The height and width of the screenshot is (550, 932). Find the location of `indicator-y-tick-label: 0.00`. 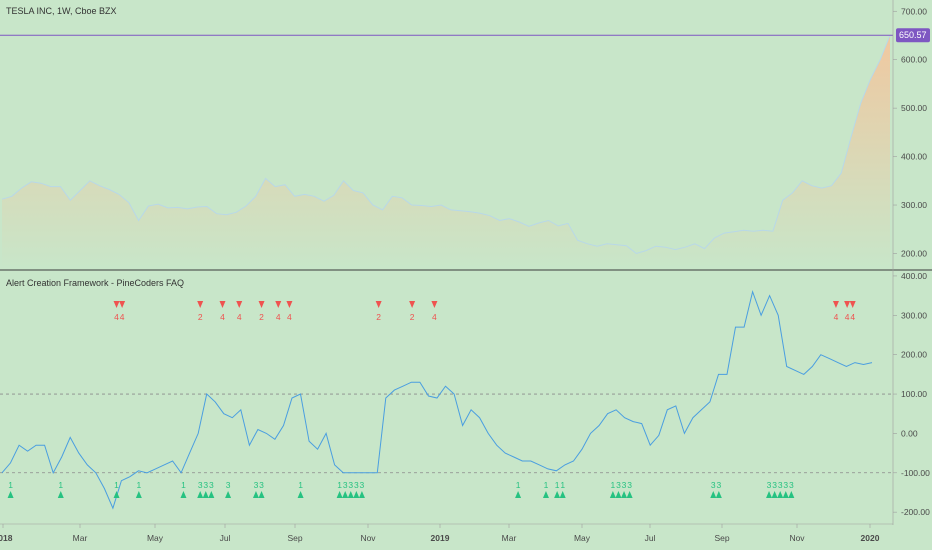

indicator-y-tick-label: 0.00 is located at coordinates (909, 433).